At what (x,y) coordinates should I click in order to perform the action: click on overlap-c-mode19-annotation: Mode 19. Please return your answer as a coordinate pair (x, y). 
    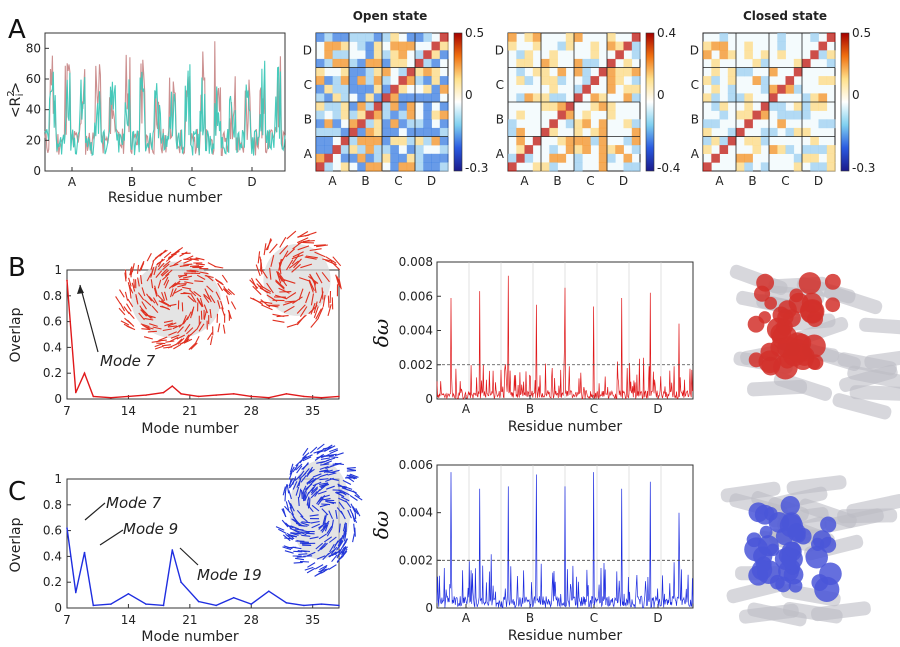
    Looking at the image, I should click on (229, 575).